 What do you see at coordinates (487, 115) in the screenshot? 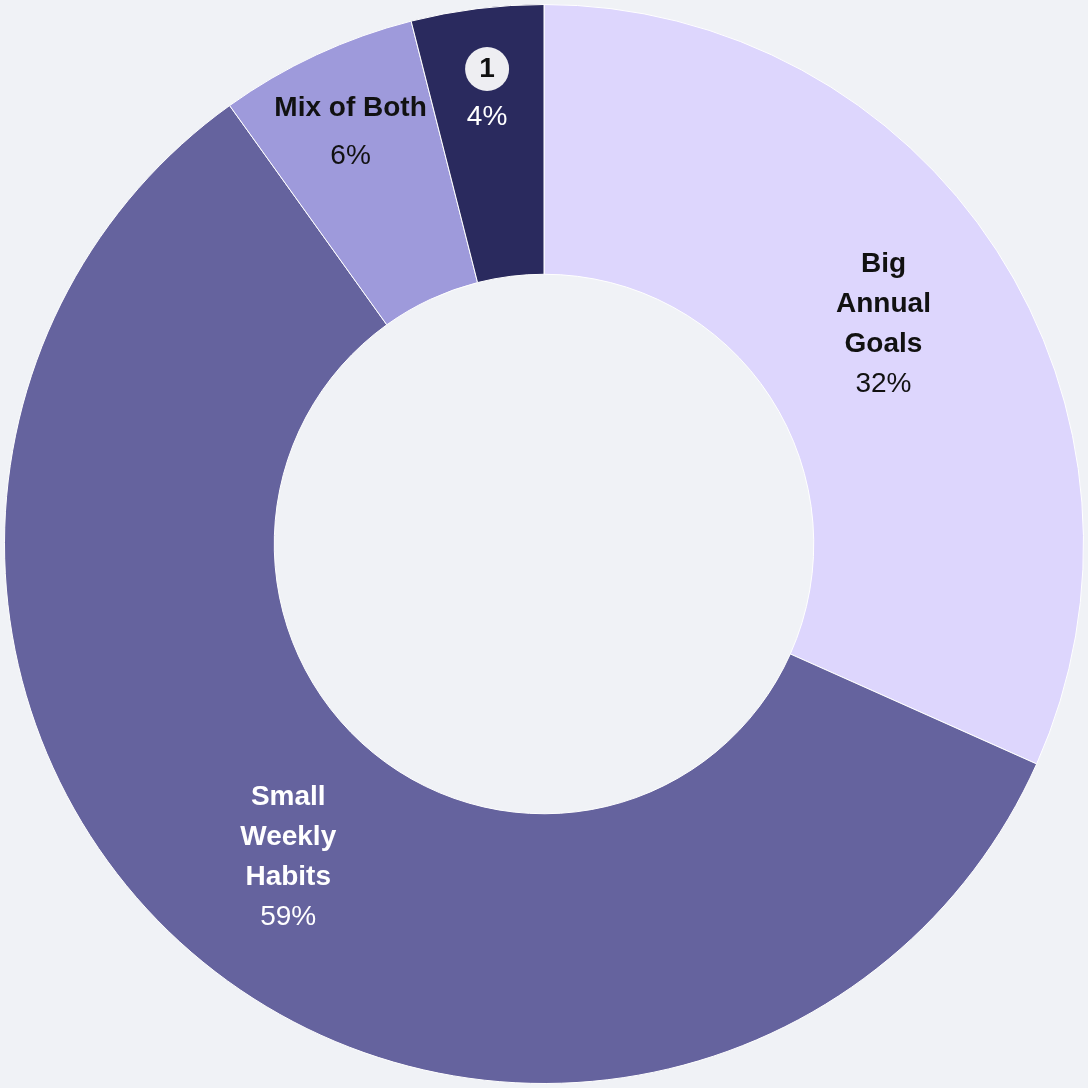
I see `data-label: 4%` at bounding box center [487, 115].